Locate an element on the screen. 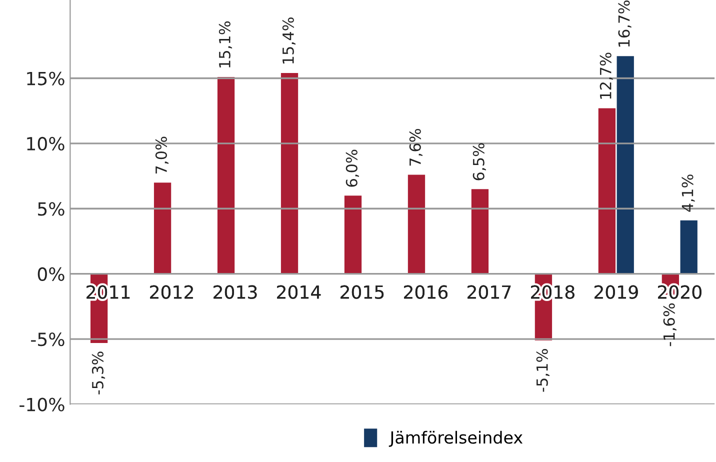 This screenshot has height=462, width=716. x-tick-label: 2016 is located at coordinates (426, 292).